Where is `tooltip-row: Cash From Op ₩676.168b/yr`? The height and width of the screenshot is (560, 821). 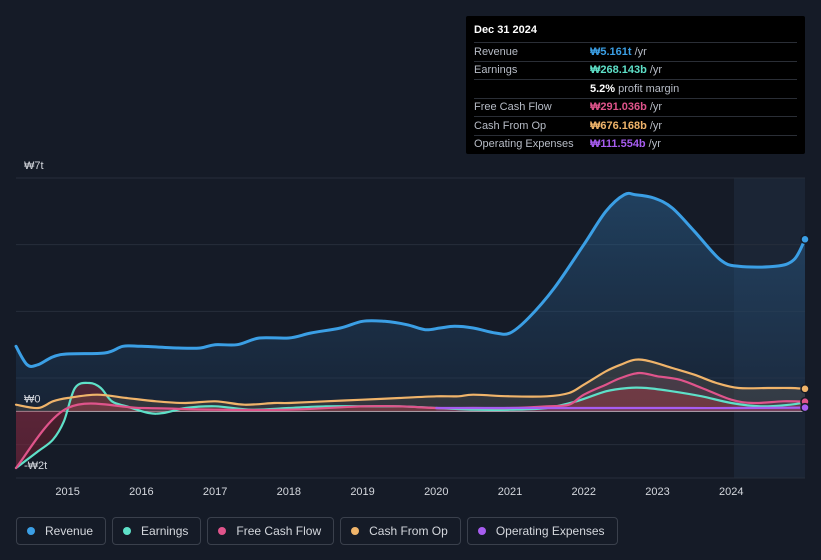
tooltip-row: Cash From Op ₩676.168b/yr is located at coordinates (635, 125).